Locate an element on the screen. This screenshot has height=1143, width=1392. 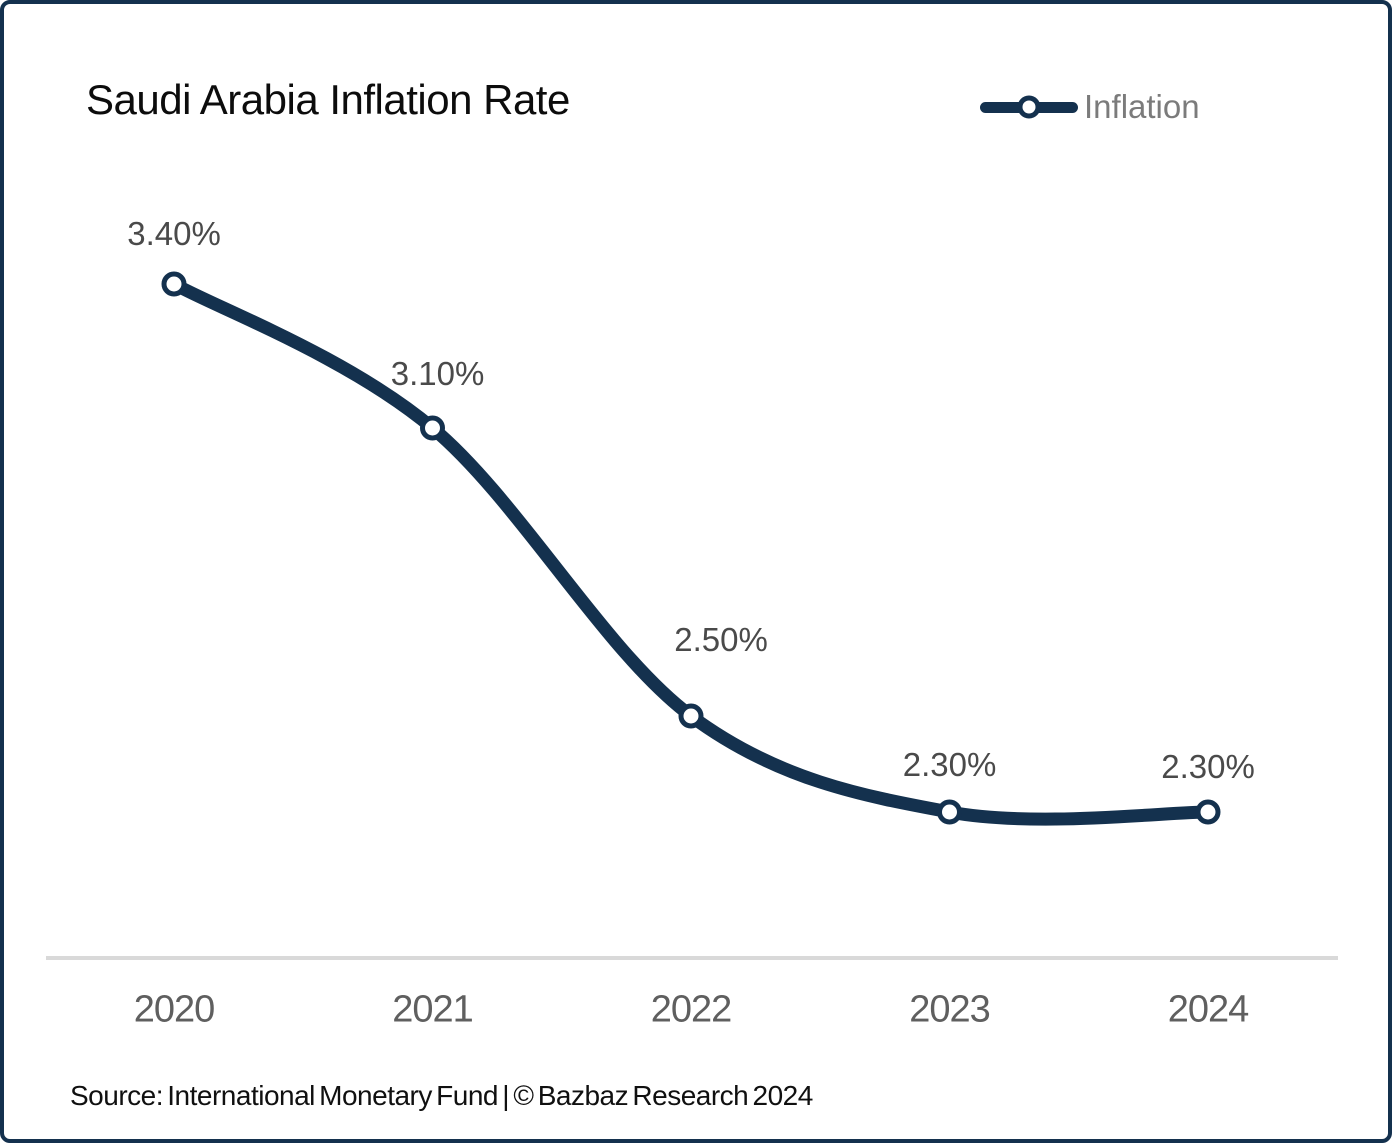
x-axis-label: 2024 is located at coordinates (1208, 1009).